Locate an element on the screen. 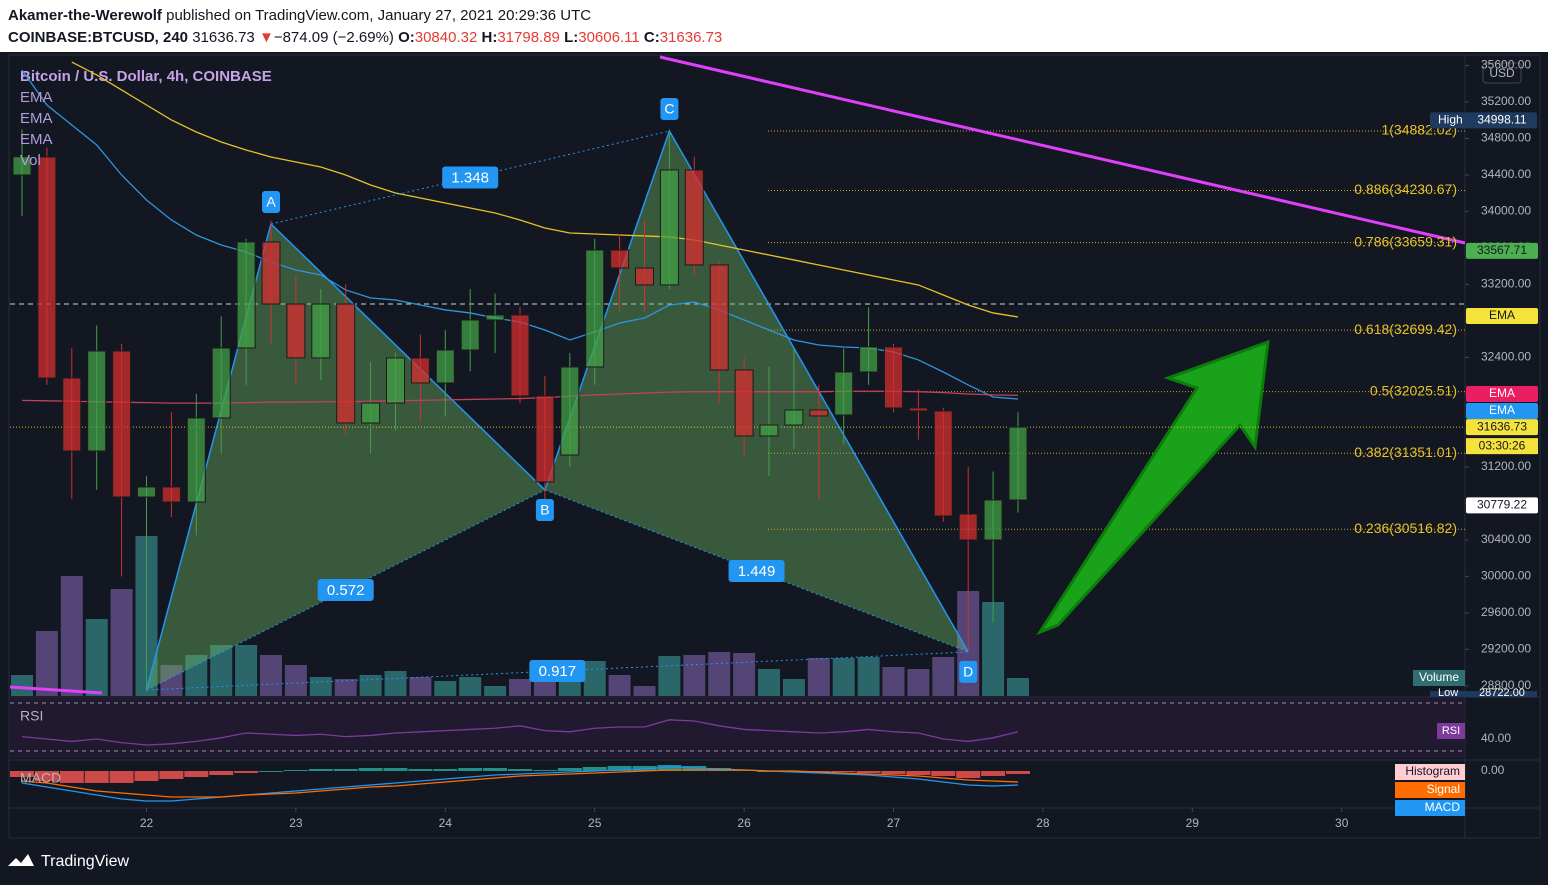  macd-tag-label: Histogram is located at coordinates (1432, 771).